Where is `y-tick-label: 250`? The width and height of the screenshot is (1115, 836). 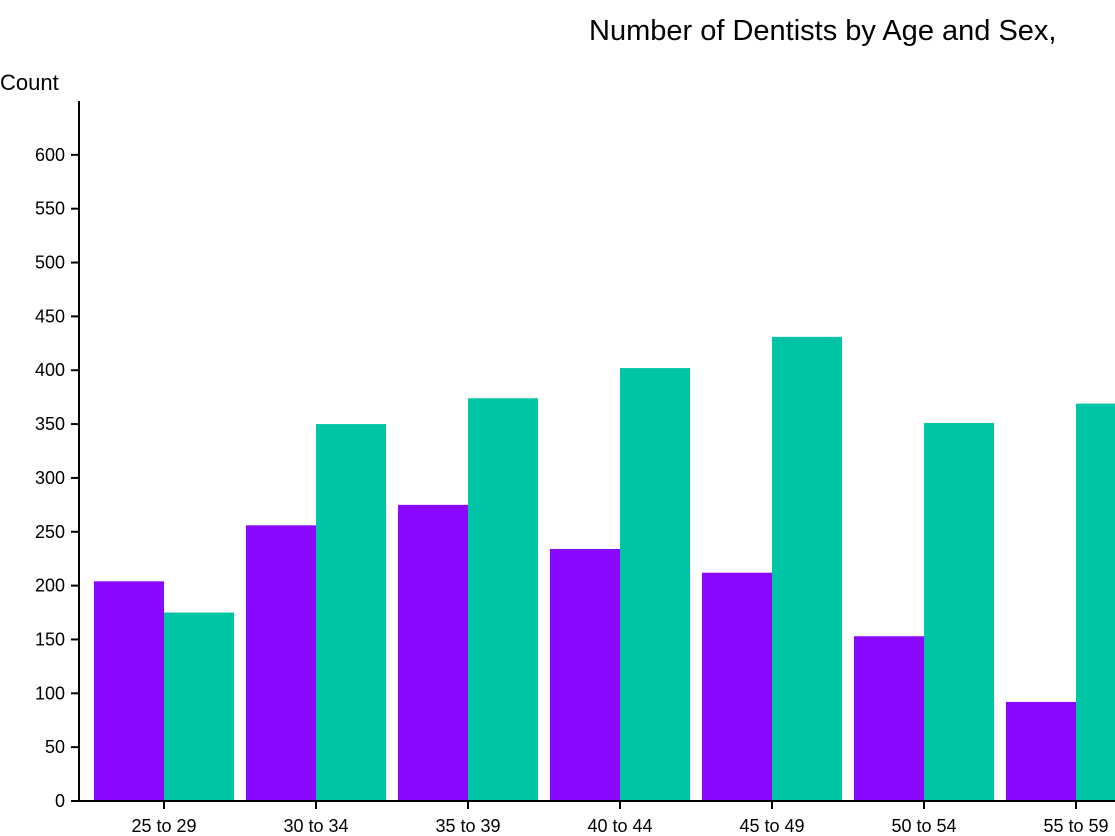 y-tick-label: 250 is located at coordinates (50, 532).